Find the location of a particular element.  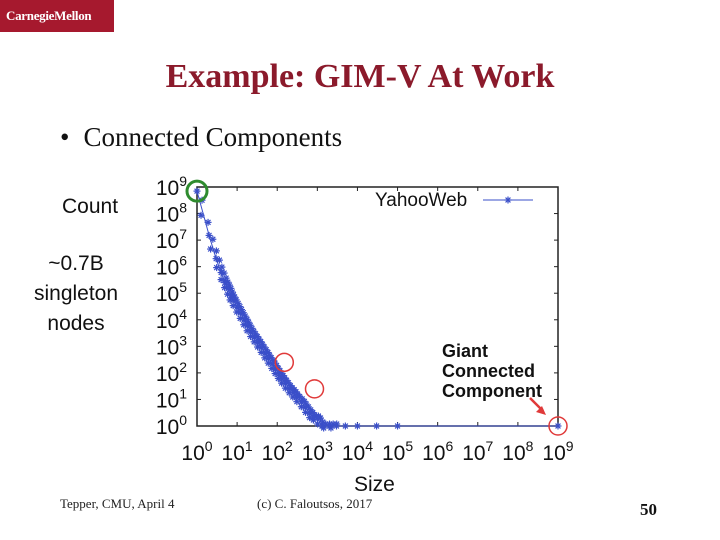

y-tick-label: 10⁵ is located at coordinates (171, 292).